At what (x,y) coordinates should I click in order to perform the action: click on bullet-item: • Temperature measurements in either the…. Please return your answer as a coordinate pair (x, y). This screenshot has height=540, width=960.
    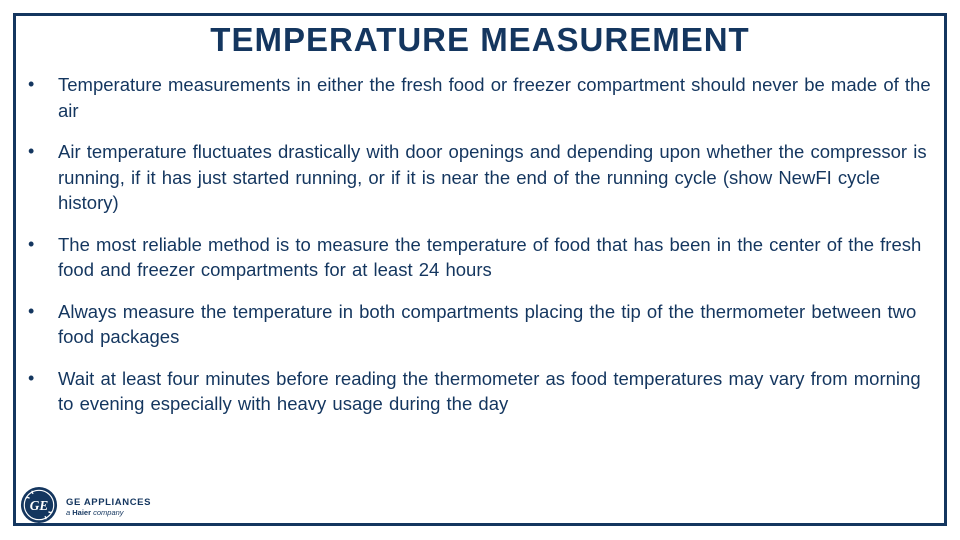
    Looking at the image, I should click on (480, 97).